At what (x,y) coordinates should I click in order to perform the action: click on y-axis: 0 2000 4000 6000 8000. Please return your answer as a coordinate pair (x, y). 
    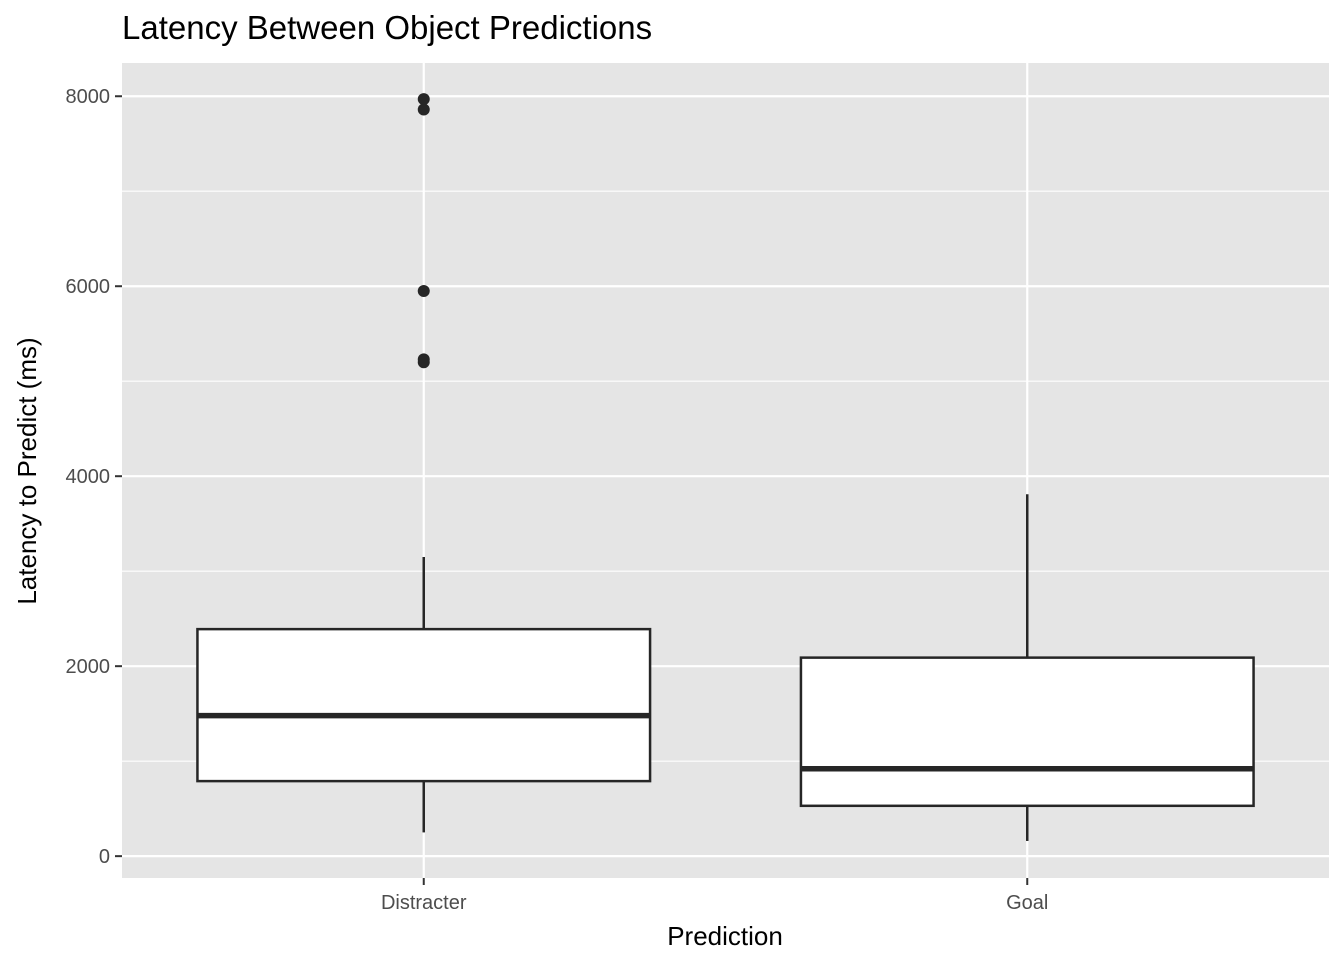
    Looking at the image, I should click on (94, 477).